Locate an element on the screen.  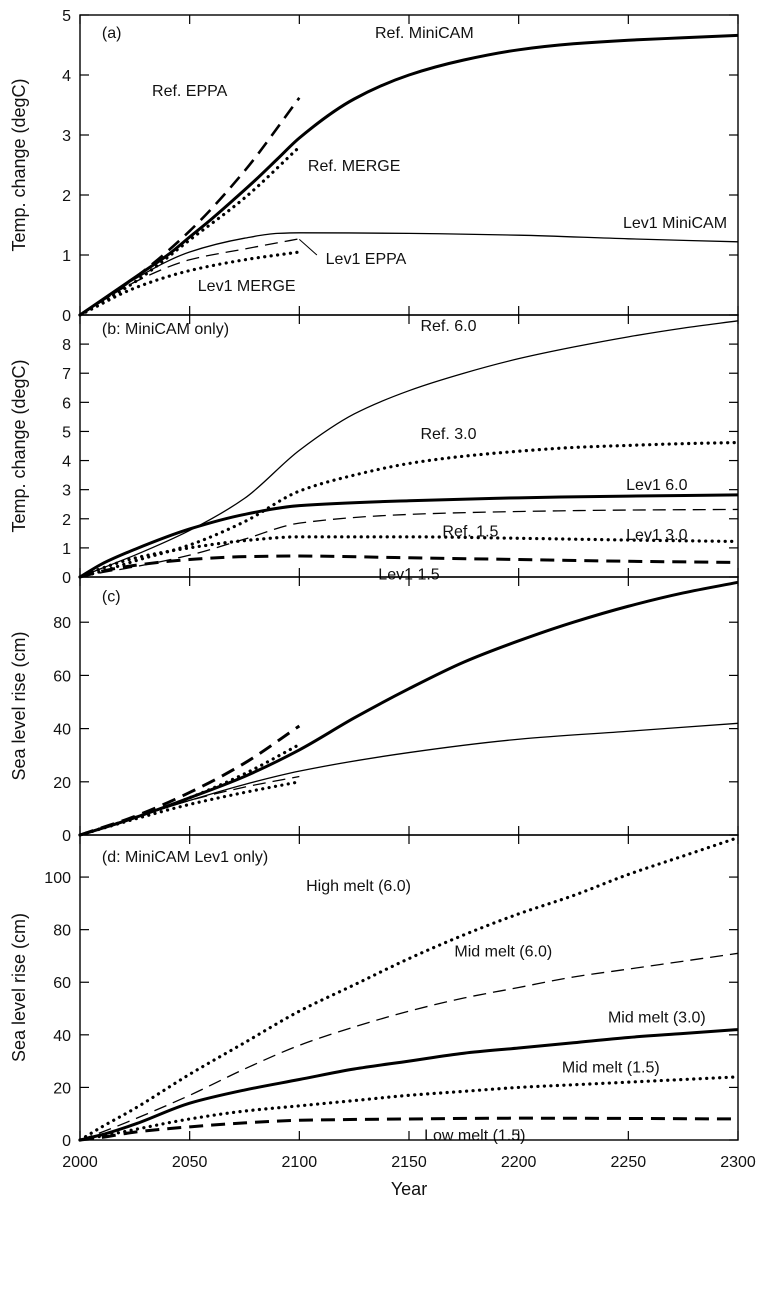
y-tick-label: 7 is located at coordinates (66, 374).